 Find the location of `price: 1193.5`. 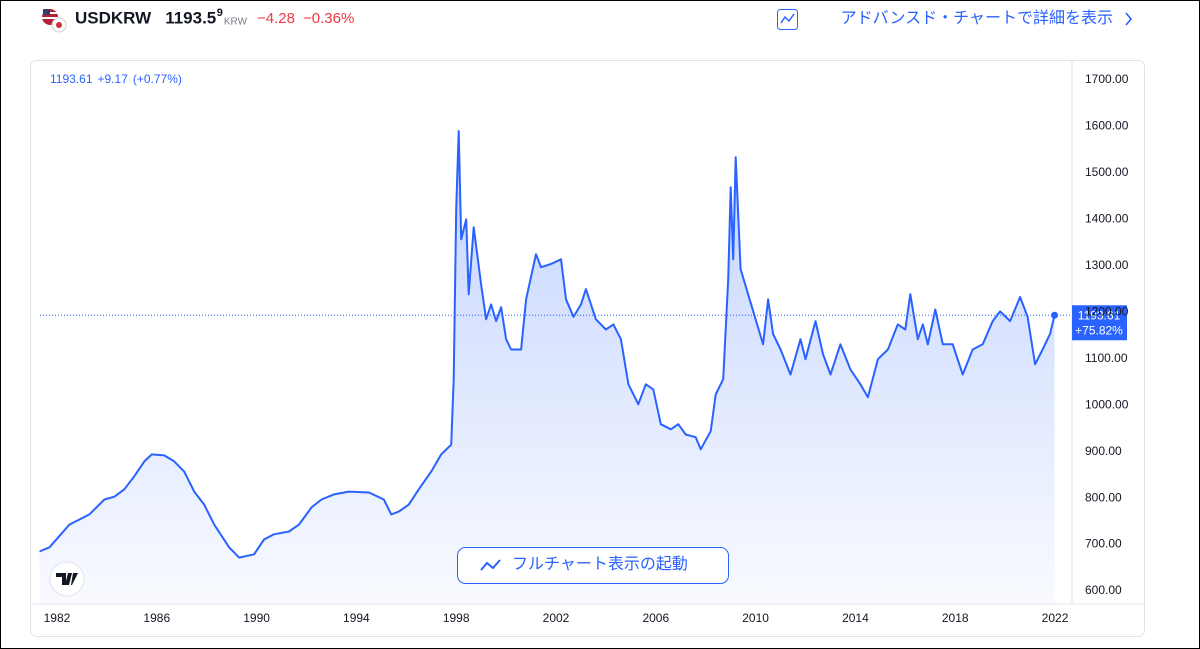

price: 1193.5 is located at coordinates (190, 17).